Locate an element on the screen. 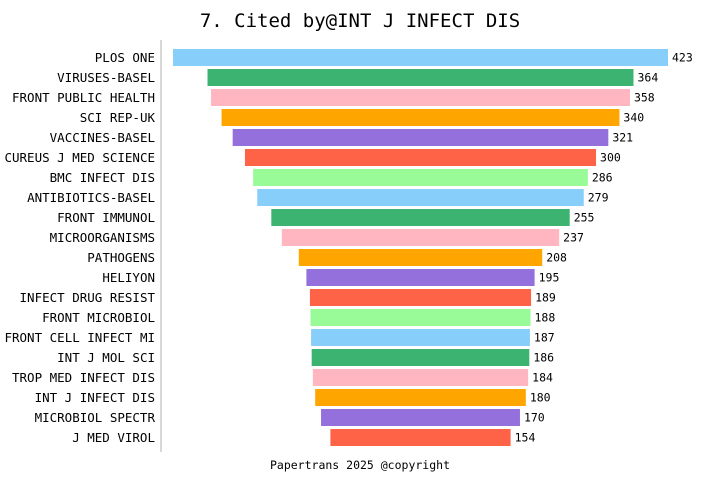 This screenshot has height=480, width=720. value-label: 321 is located at coordinates (622, 138).